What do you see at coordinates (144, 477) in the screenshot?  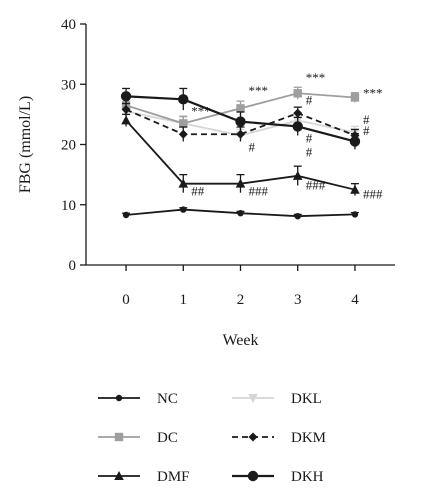 I see `legend-item-dmf: DMF` at bounding box center [144, 477].